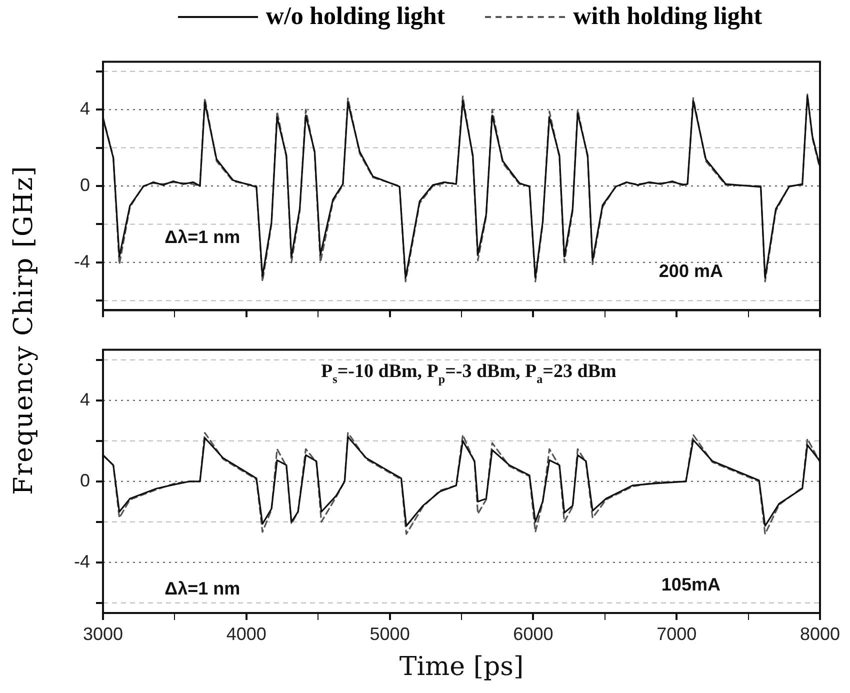 This screenshot has width=850, height=693. Describe the element at coordinates (533, 634) in the screenshot. I see `x-tick-label: 6000` at that location.